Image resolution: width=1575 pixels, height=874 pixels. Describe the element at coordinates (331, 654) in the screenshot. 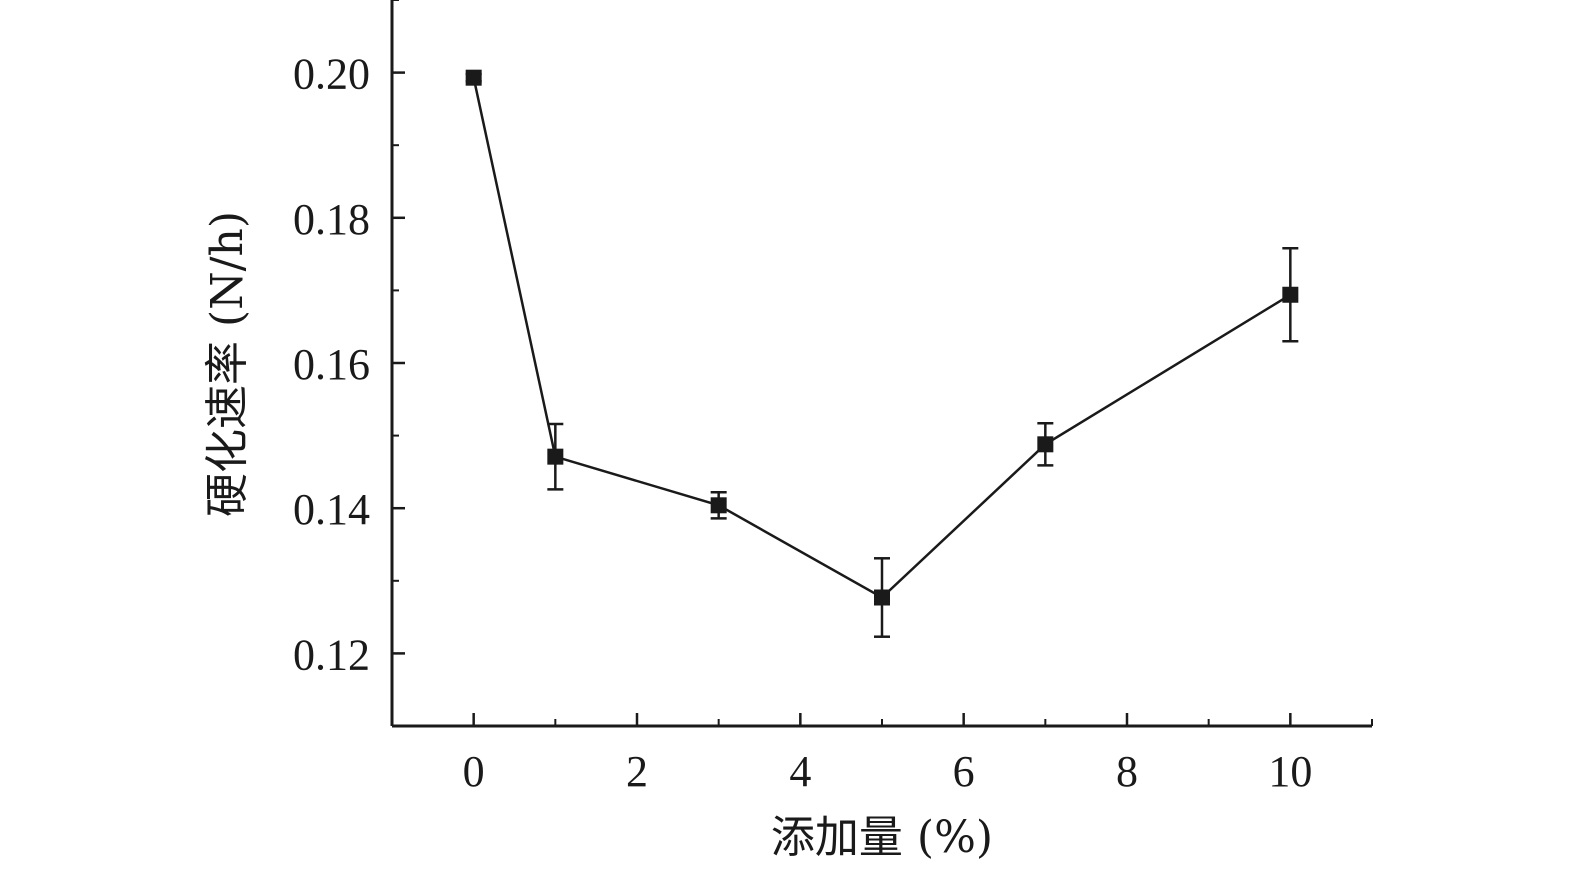

I see `y-tick-label: 0.12` at that location.